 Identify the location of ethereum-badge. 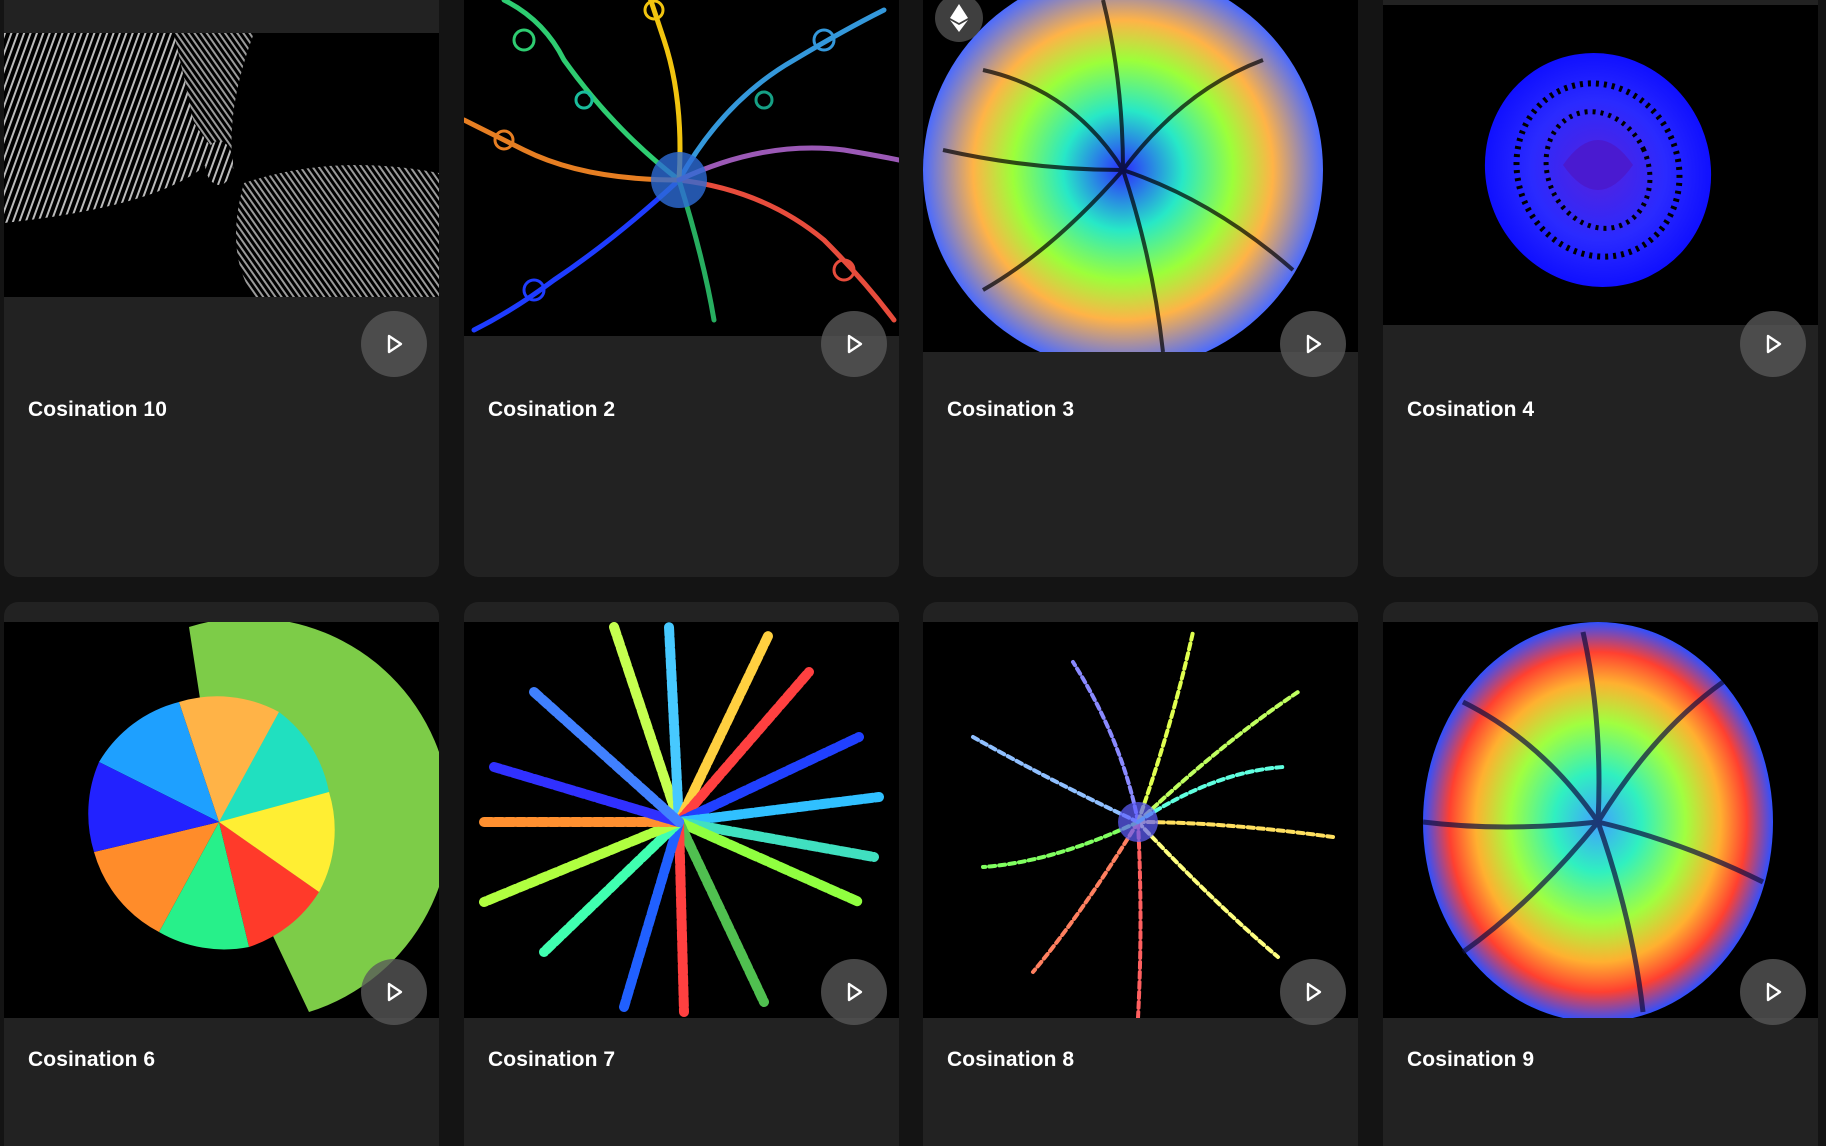
(959, 21).